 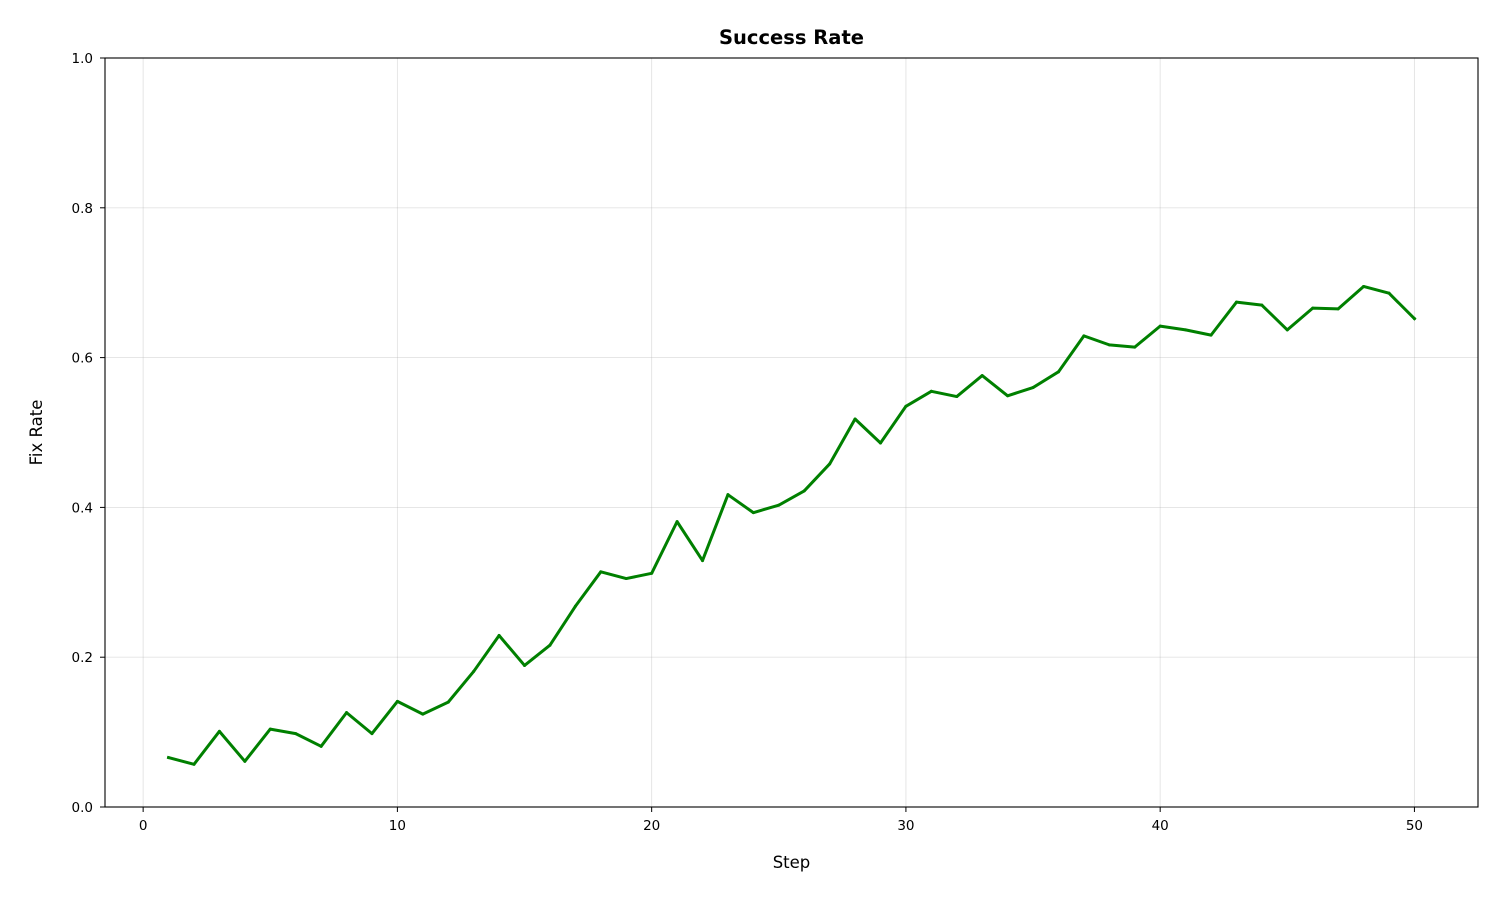 I want to click on y-tick-label: 0.8, so click(x=82, y=209).